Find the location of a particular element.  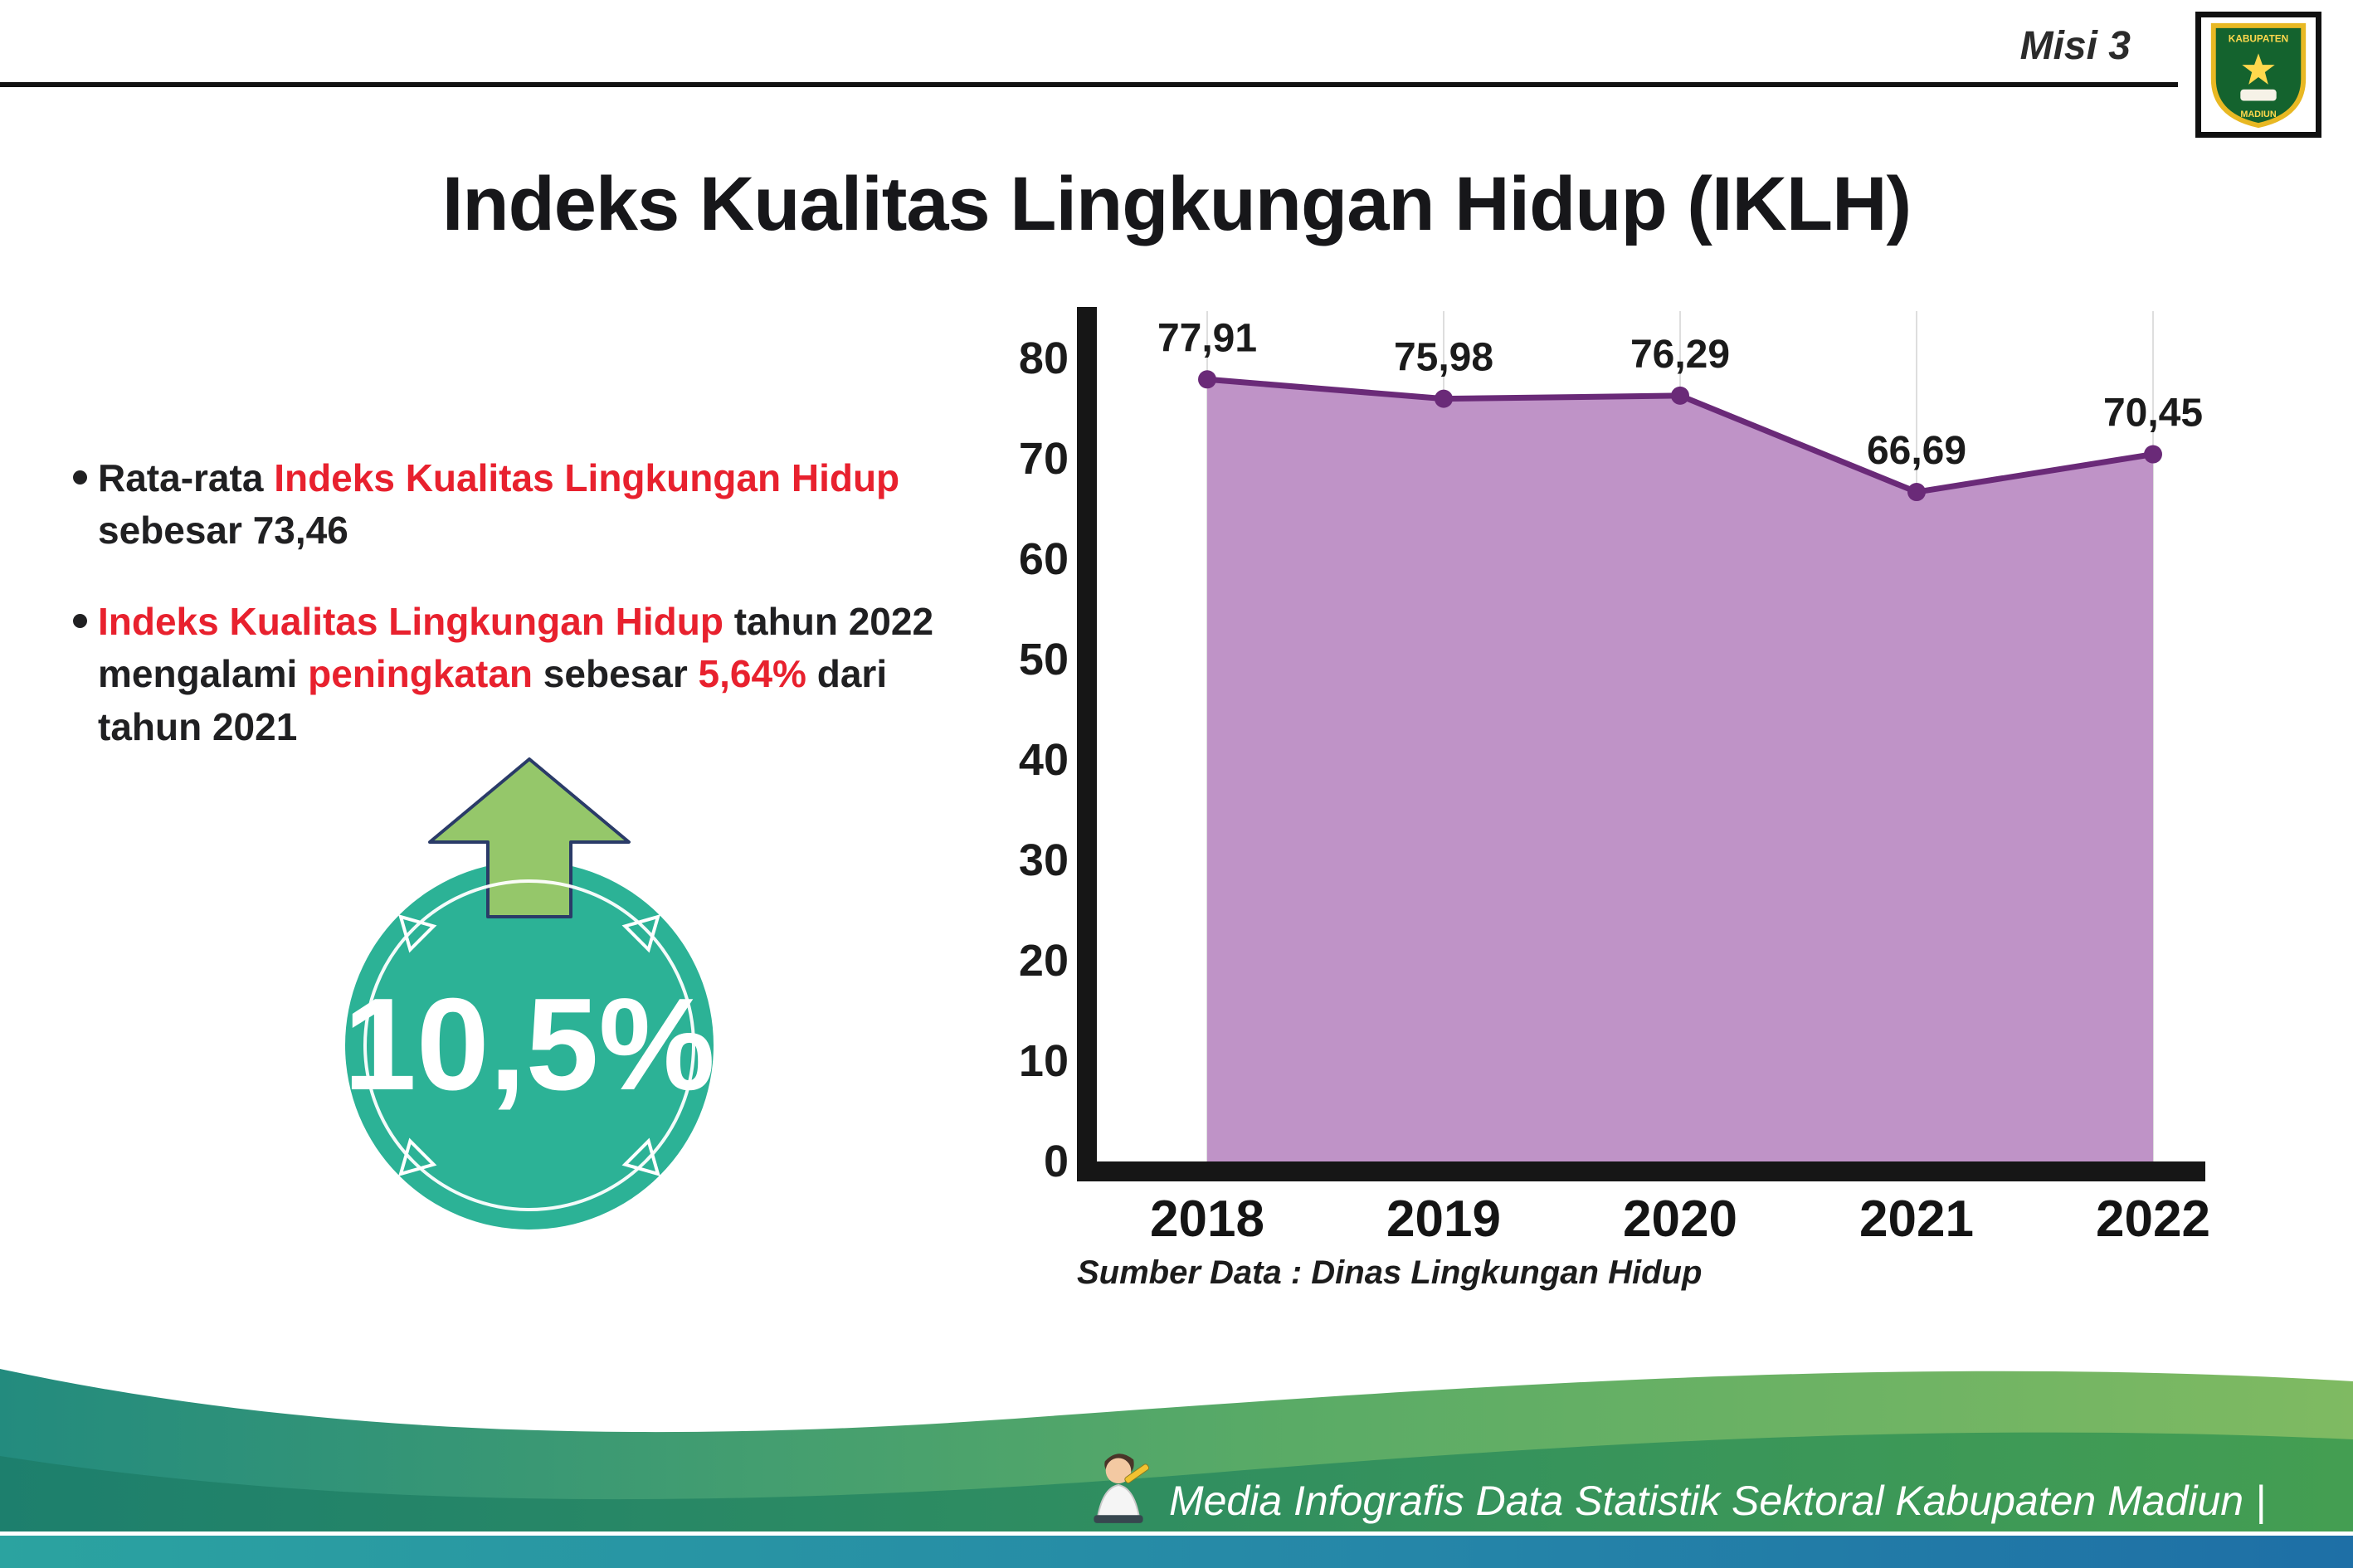

data-point-label: 75,98 is located at coordinates (1443, 358).